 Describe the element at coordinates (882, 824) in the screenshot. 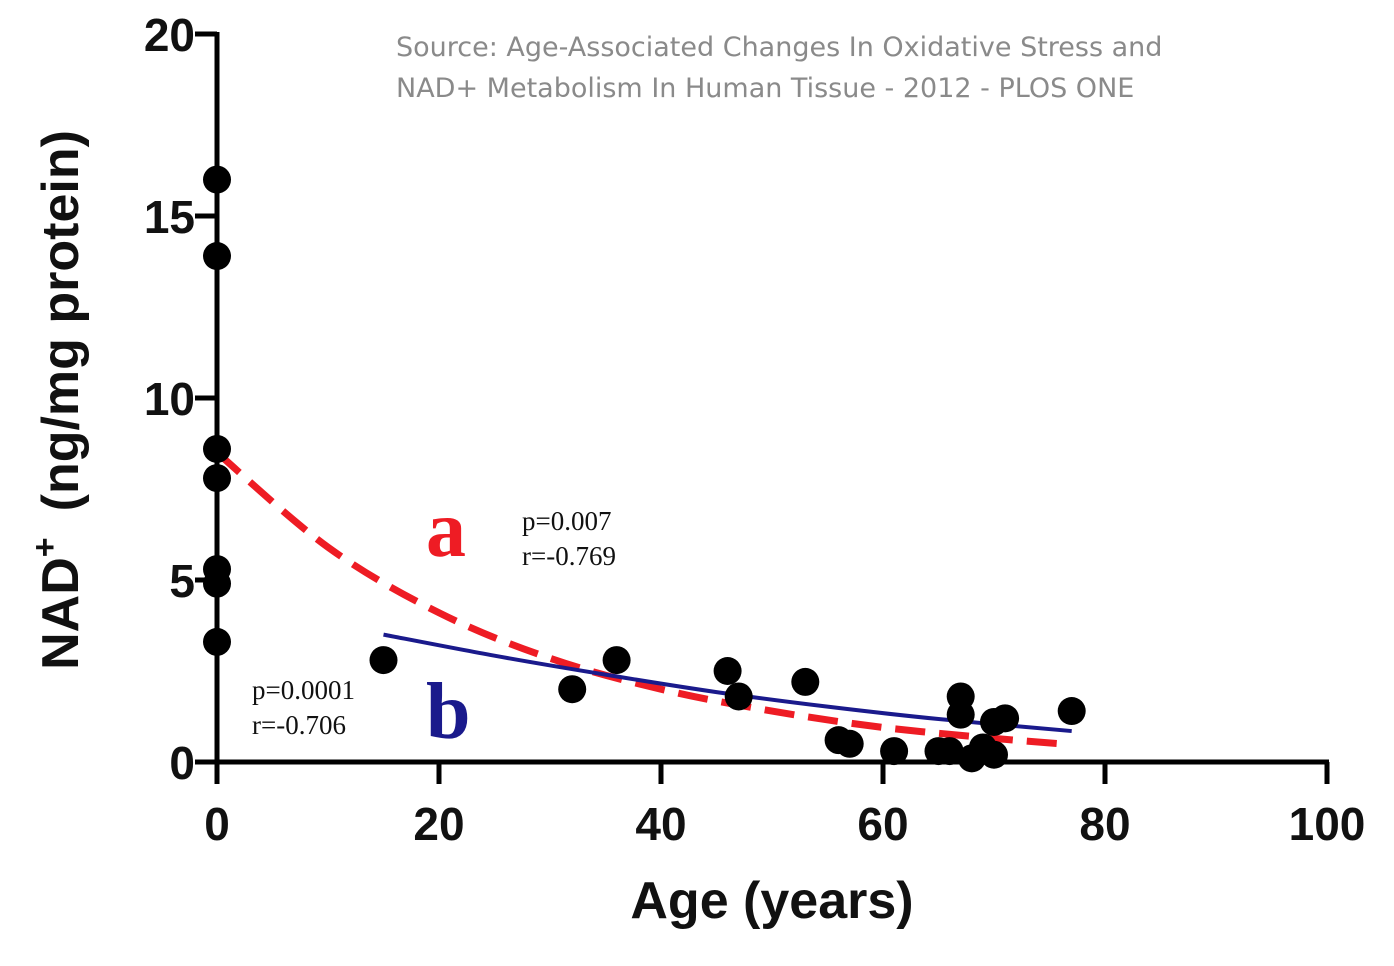

I see `x-tick-label: 60` at that location.